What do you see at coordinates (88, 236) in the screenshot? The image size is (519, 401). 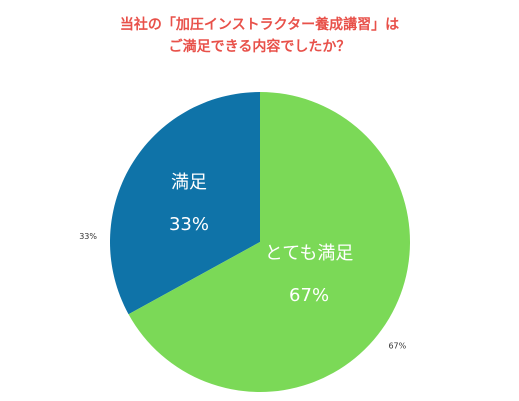 I see `outer-label-satisfied: 33%` at bounding box center [88, 236].